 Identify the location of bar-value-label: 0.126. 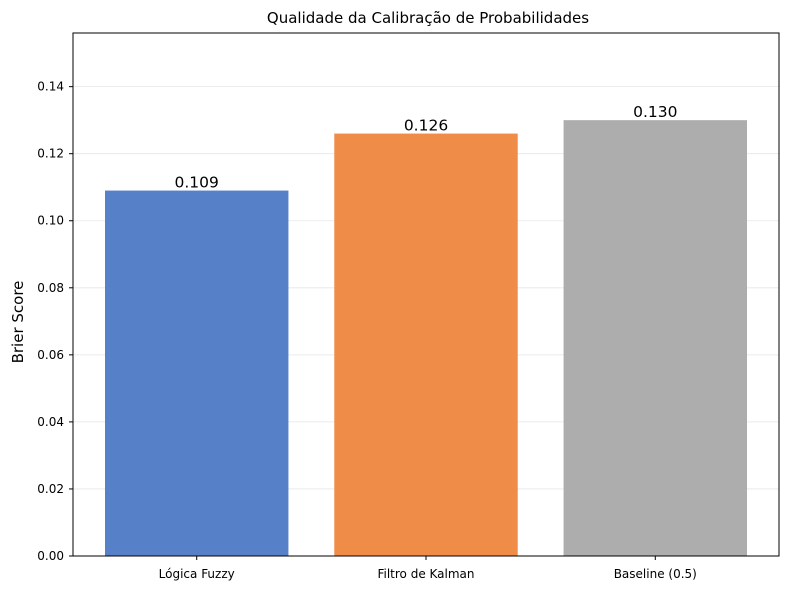
(426, 126).